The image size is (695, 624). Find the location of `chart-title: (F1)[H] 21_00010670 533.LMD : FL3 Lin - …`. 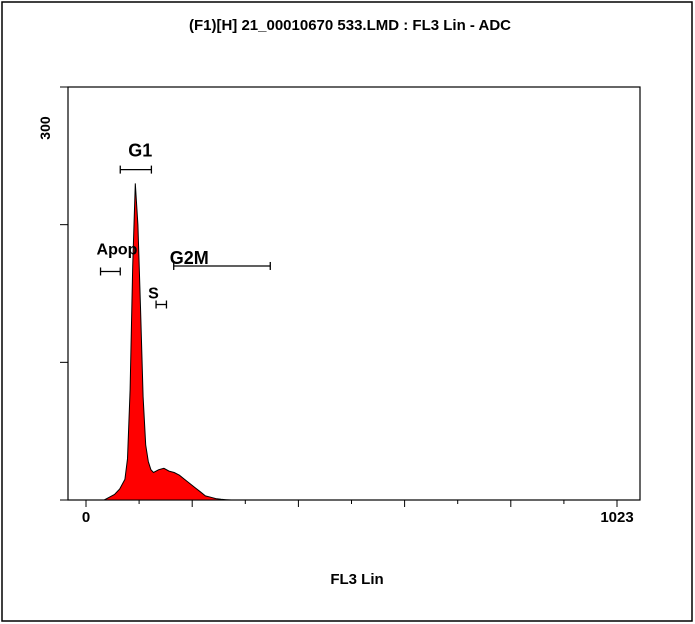

chart-title: (F1)[H] 21_00010670 533.LMD : FL3 Lin - … is located at coordinates (350, 25).